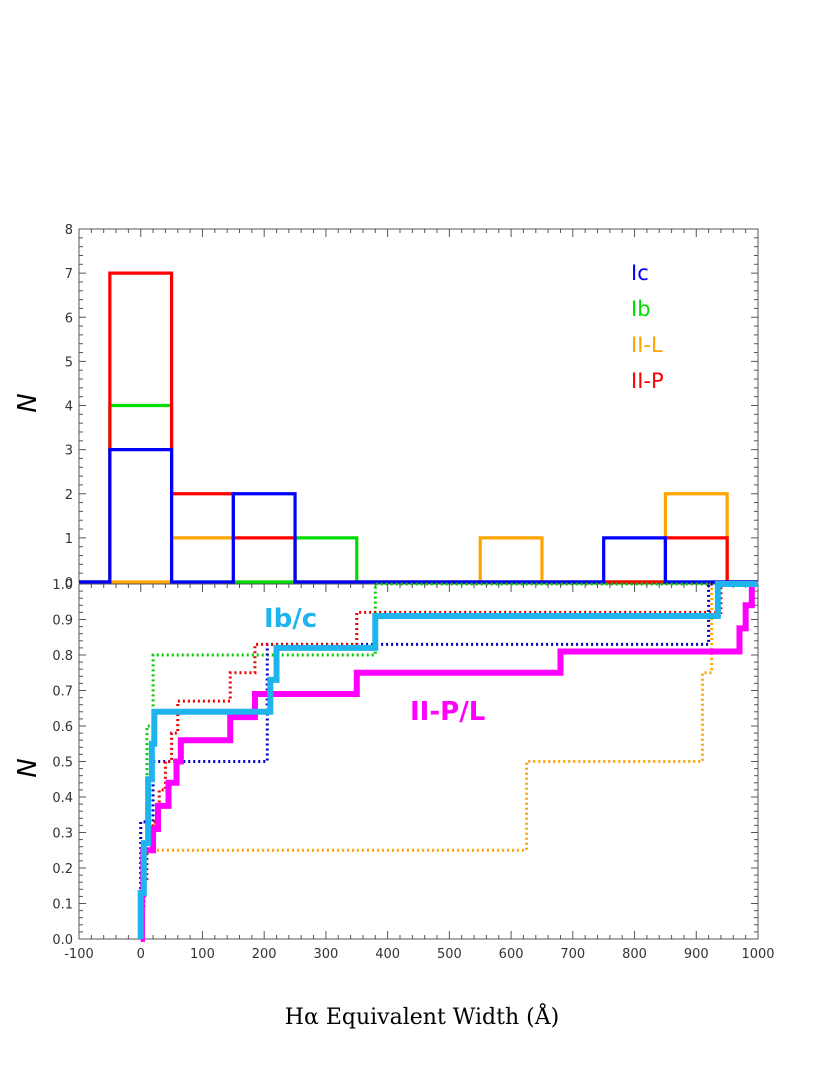 Image resolution: width=830 pixels, height=1075 pixels. I want to click on cum-y-tick-label: 0.4, so click(62, 798).